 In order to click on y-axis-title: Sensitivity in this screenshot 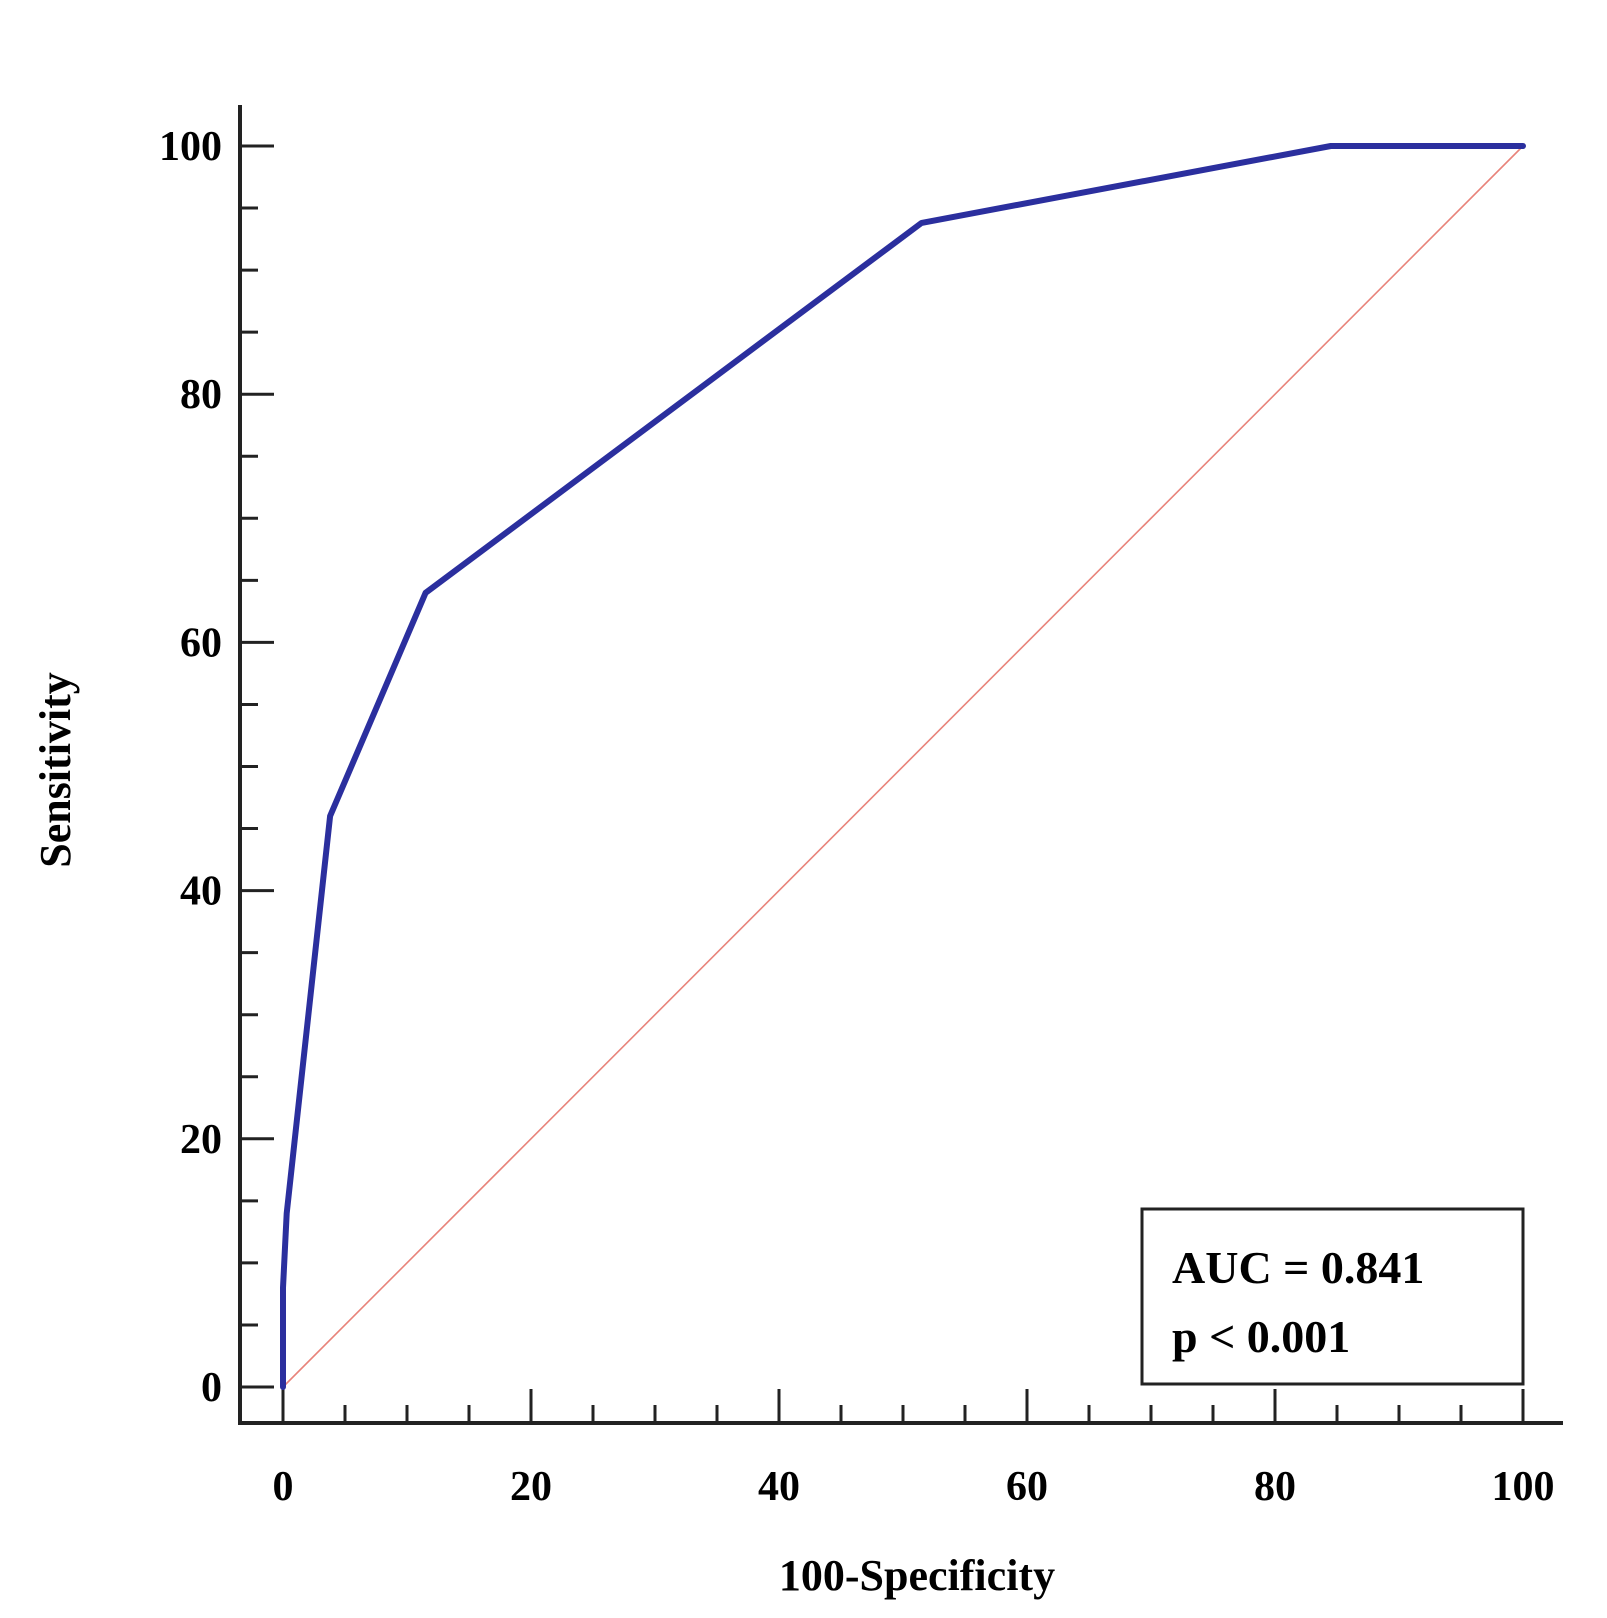, I will do `click(55, 770)`.